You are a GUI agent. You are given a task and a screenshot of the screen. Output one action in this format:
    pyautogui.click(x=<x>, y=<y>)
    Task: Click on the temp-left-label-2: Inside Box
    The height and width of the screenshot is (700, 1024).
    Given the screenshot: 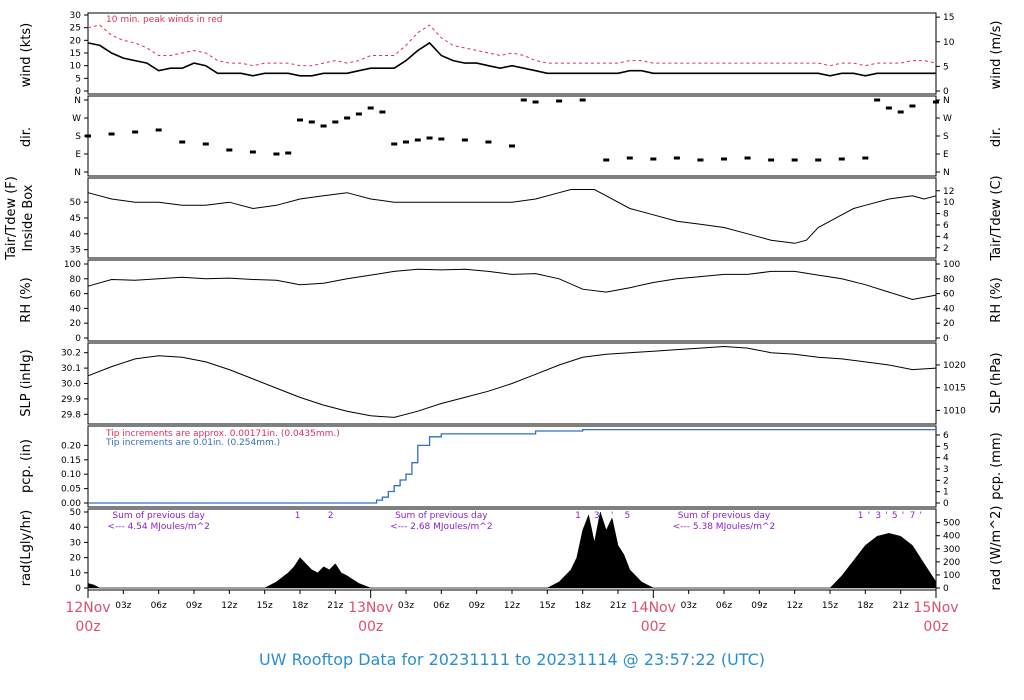 What is the action you would take?
    pyautogui.click(x=28, y=217)
    